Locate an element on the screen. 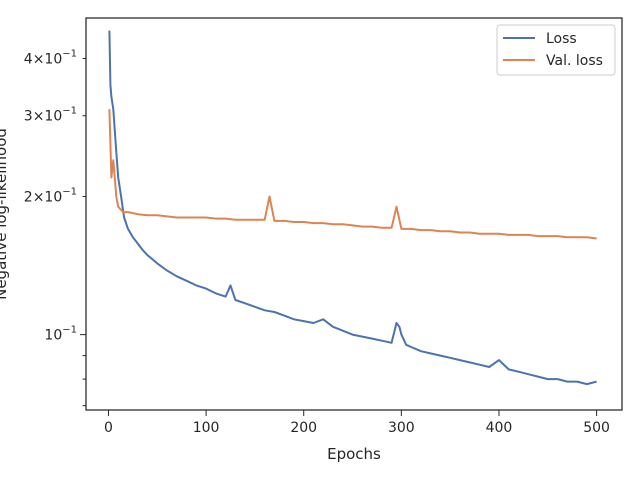  x-axis-label: Epochs is located at coordinates (354, 454).